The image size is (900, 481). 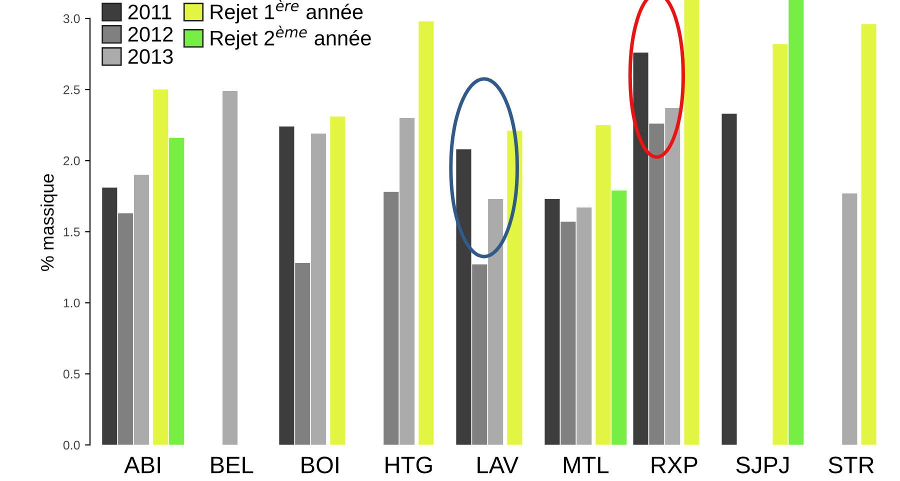 I want to click on y-tick-label: 0.5, so click(x=71, y=374).